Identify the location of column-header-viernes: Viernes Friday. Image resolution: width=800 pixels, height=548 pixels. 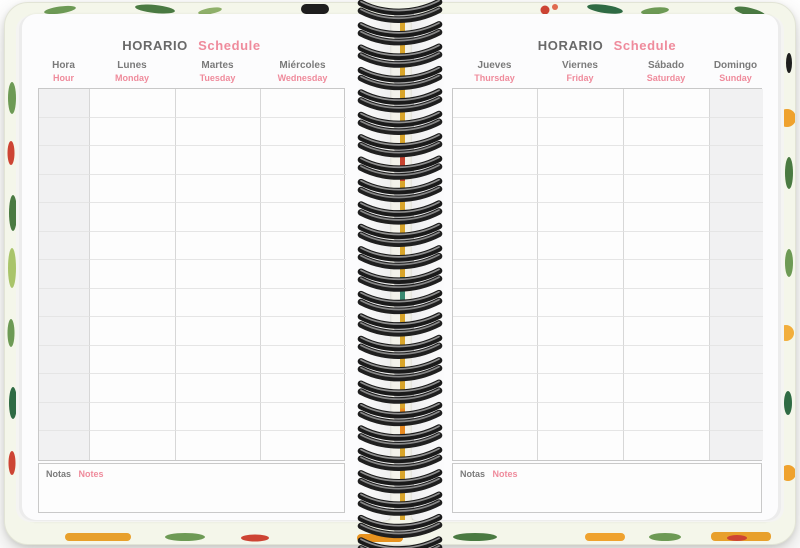
(580, 71).